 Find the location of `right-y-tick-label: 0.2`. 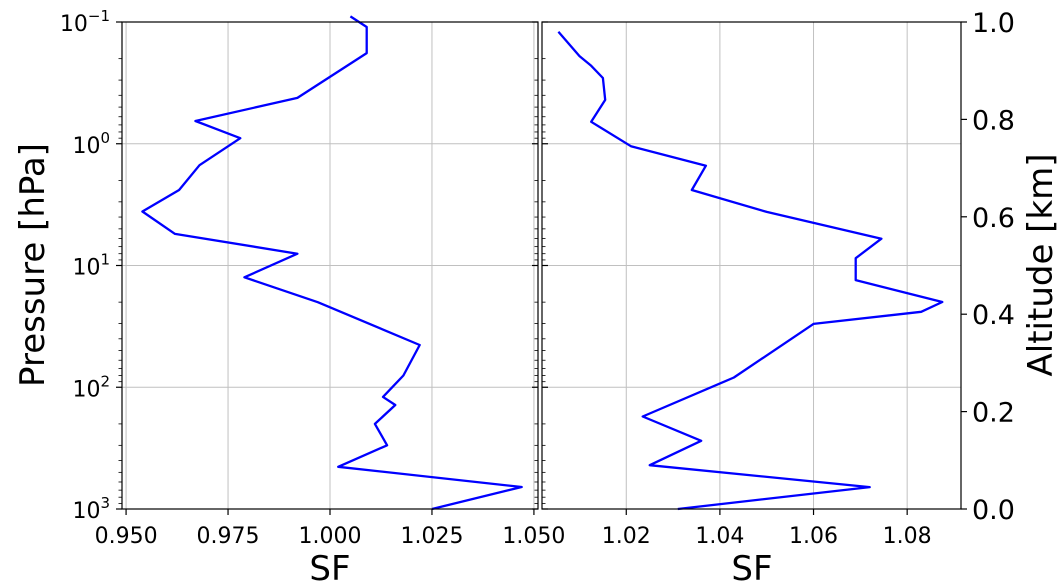

right-y-tick-label: 0.2 is located at coordinates (993, 413).